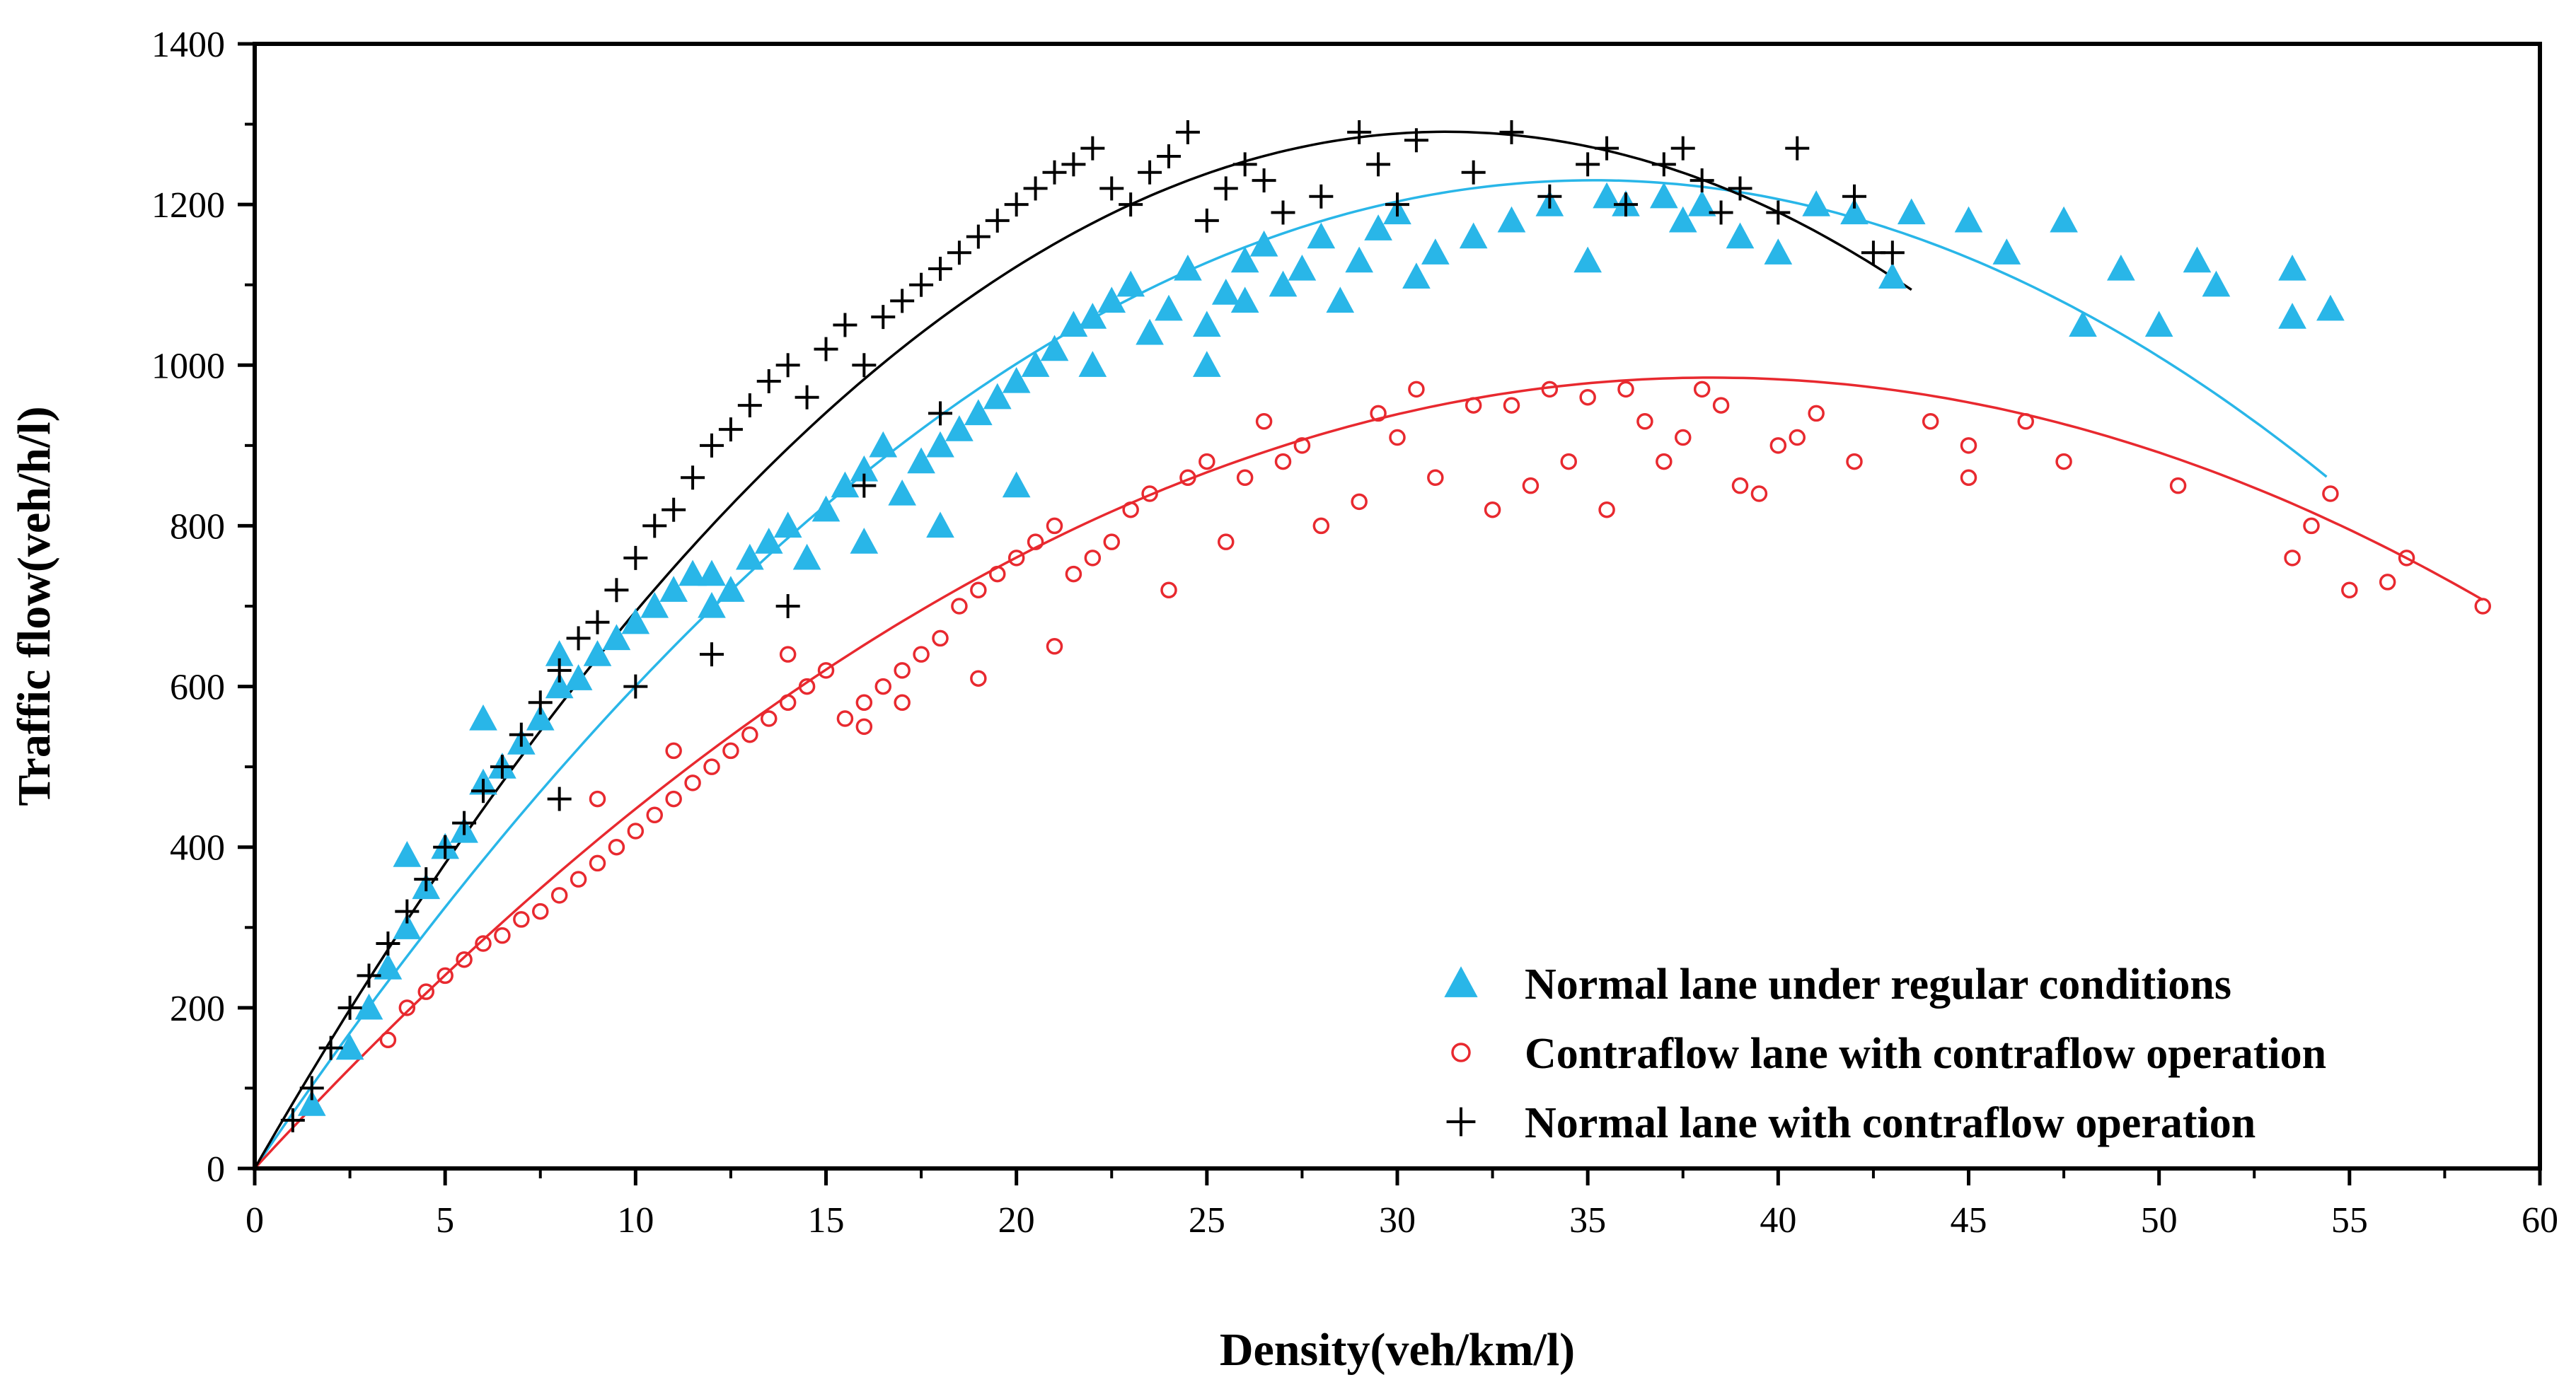  Describe the element at coordinates (1207, 1221) in the screenshot. I see `x-tick-label: 25` at that location.